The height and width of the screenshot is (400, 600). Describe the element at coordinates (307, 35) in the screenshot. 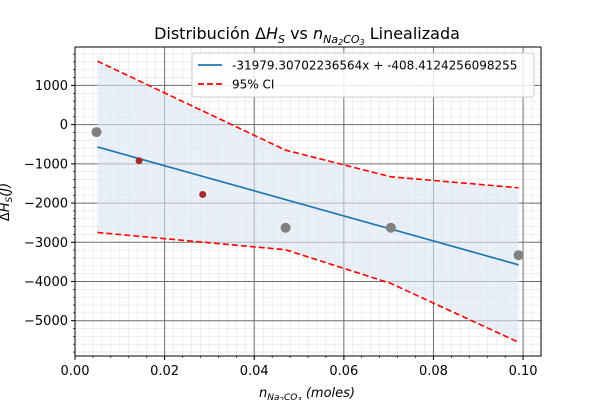

I see `chart-title: Distribución ΔHS vs nNa2CO3 Linealizada` at that location.